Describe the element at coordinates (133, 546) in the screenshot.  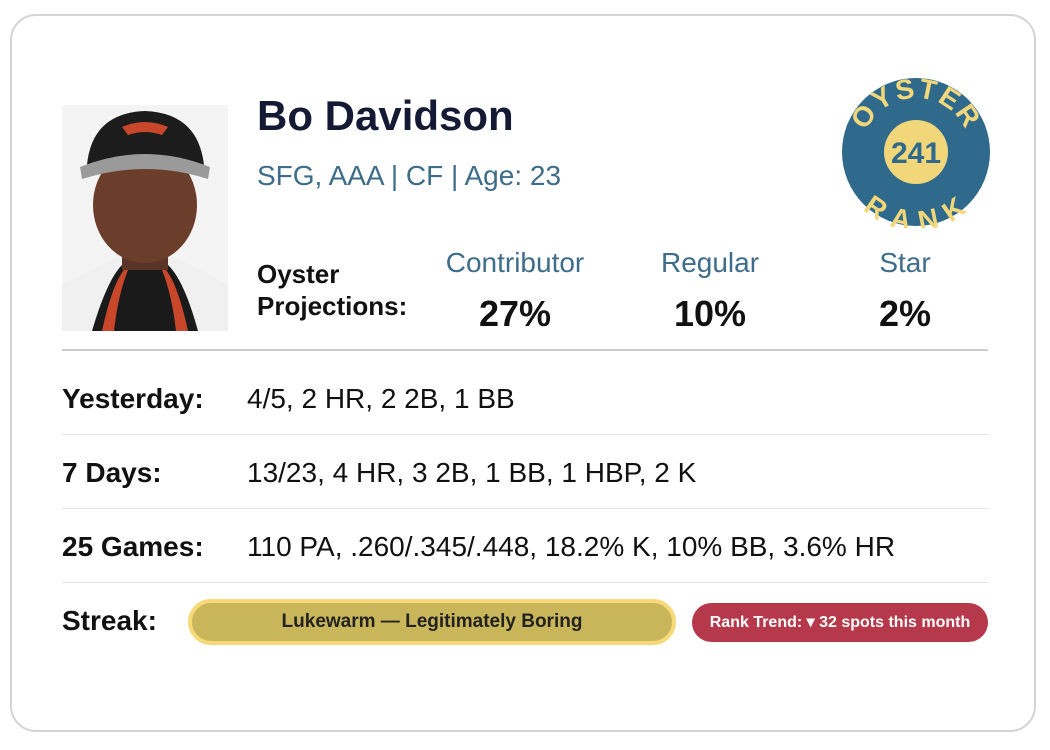
I see `stat-label: 25 Games:` at that location.